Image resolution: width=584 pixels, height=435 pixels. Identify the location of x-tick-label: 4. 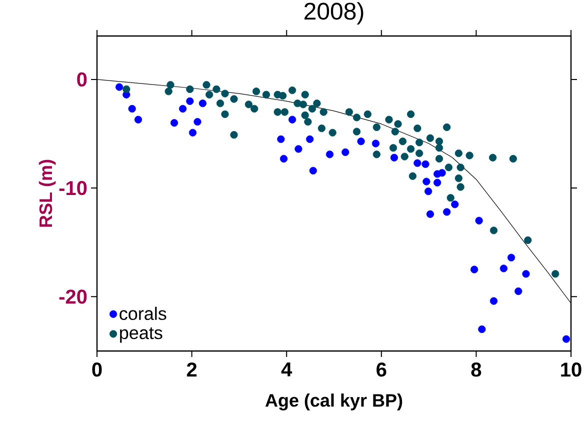
(286, 369).